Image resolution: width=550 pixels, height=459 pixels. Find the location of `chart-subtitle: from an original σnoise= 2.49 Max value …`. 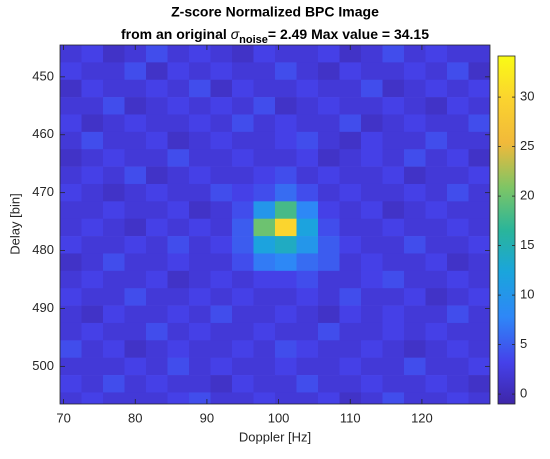

chart-subtitle: from an original σnoise= 2.49 Max value … is located at coordinates (275, 36).